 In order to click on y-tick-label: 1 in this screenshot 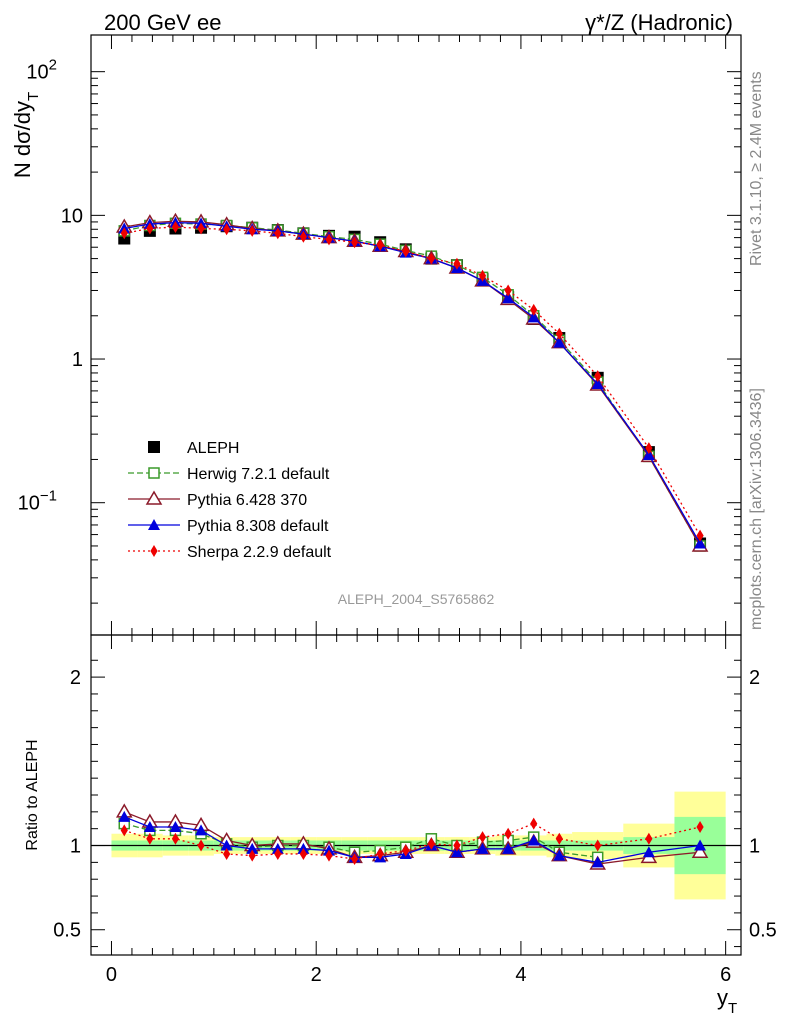, I will do `click(77, 360)`.